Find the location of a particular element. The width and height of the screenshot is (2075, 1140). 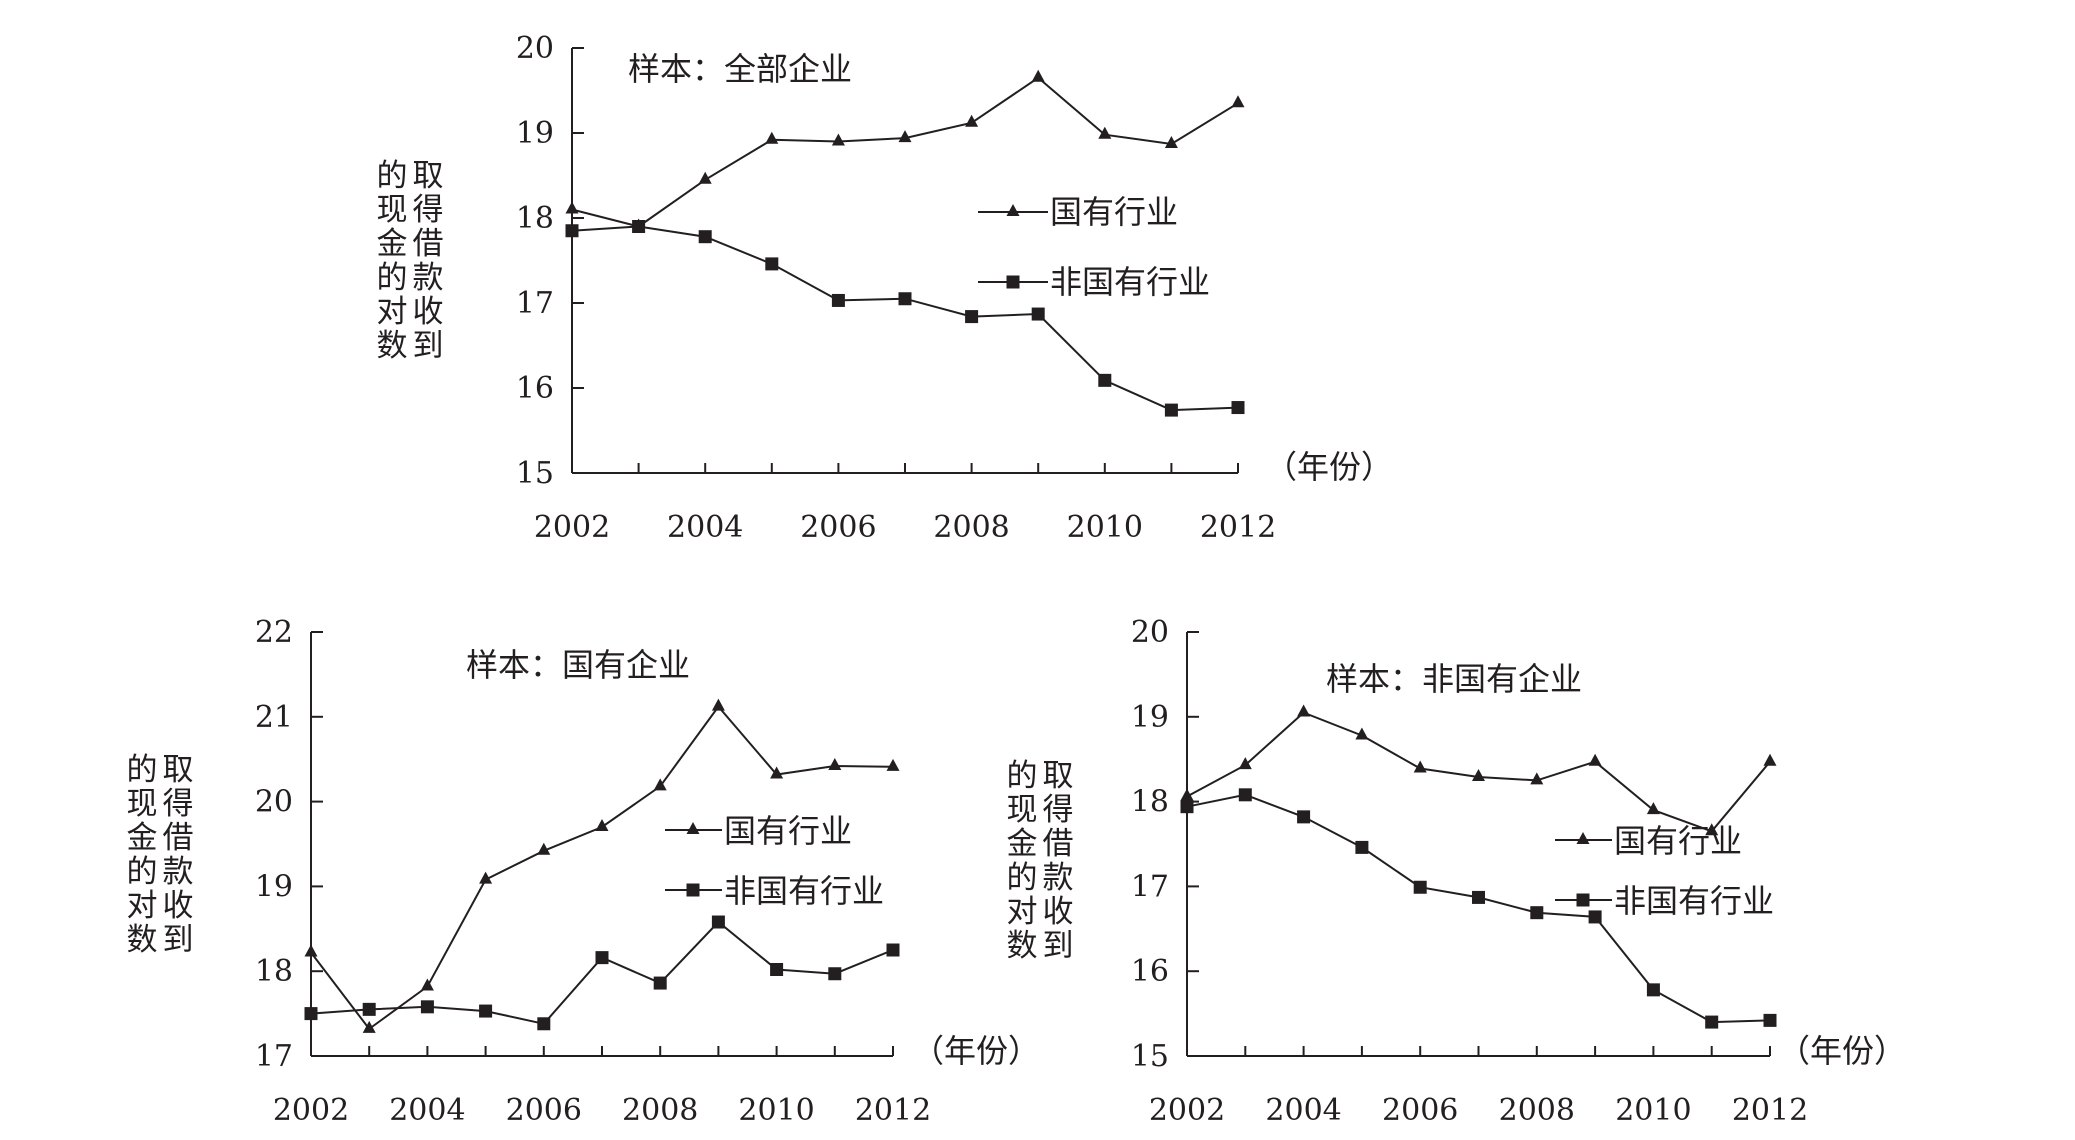

series-line-nonstate is located at coordinates (602, 972).